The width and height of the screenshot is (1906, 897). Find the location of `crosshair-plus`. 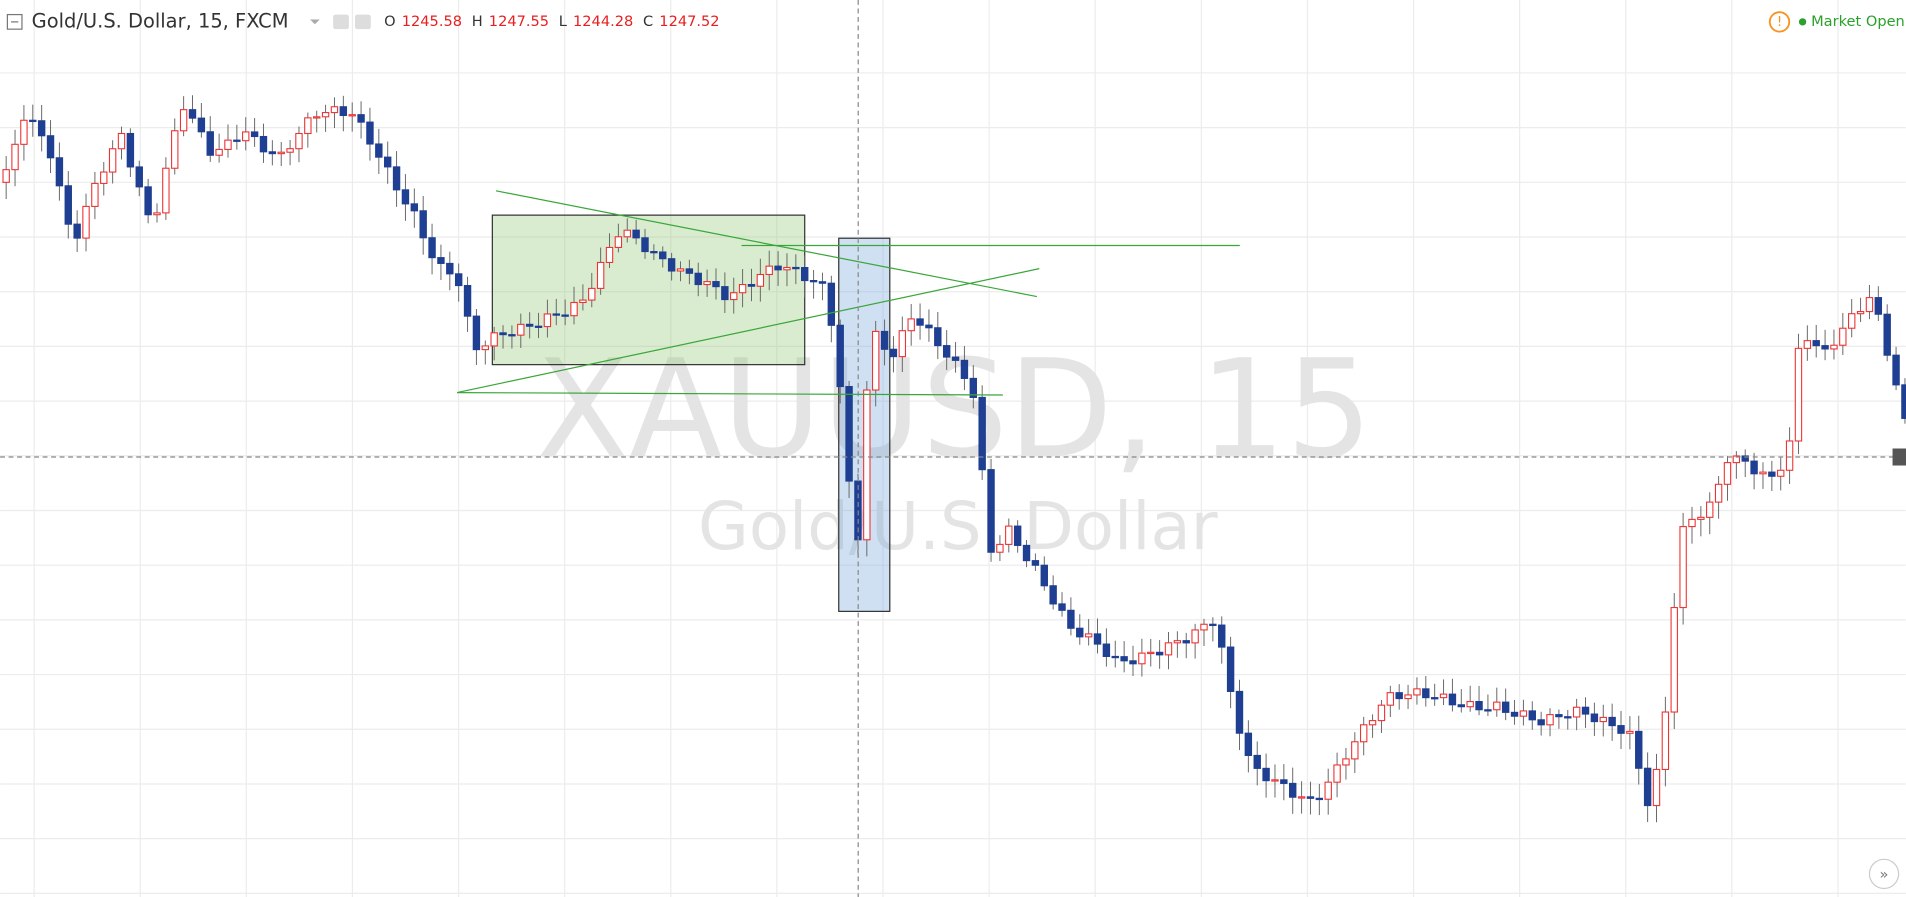

crosshair-plus is located at coordinates (1899, 457).